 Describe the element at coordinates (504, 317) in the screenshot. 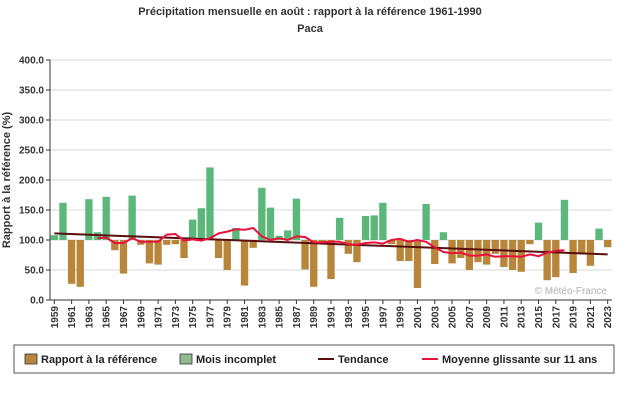

I see `x-tick-label: 2011` at that location.